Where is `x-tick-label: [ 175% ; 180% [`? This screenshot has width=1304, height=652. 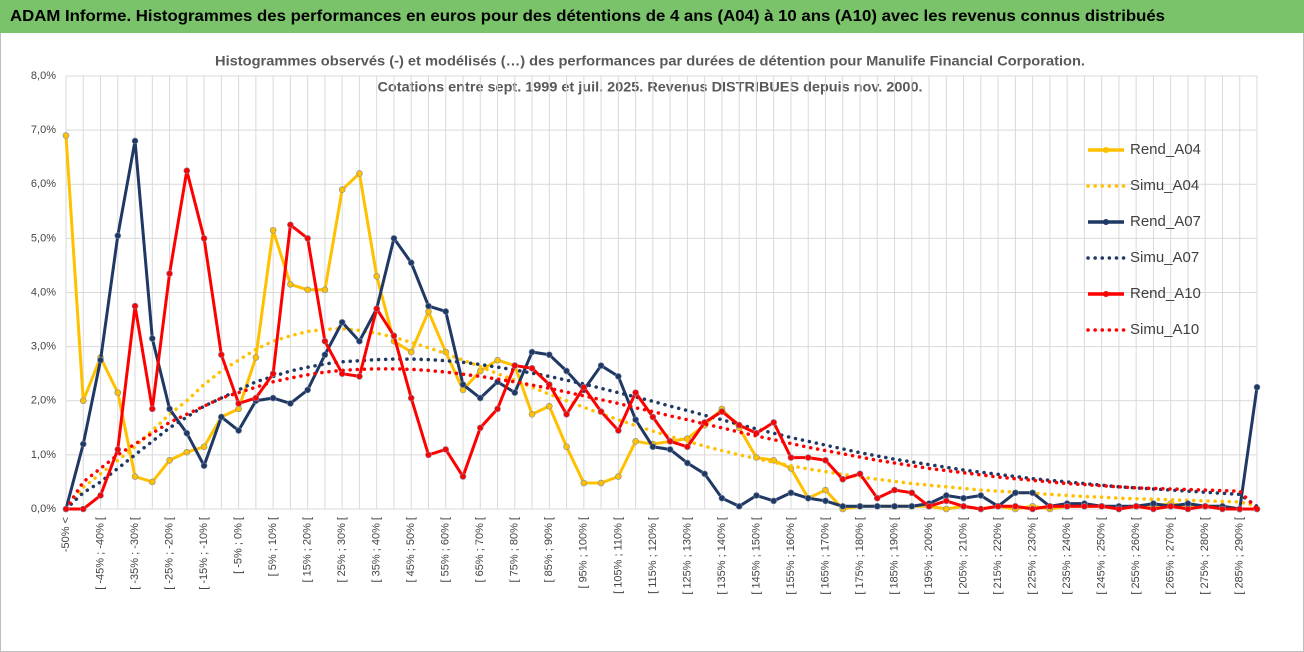 x-tick-label: [ 175% ; 180% [ is located at coordinates (860, 556).